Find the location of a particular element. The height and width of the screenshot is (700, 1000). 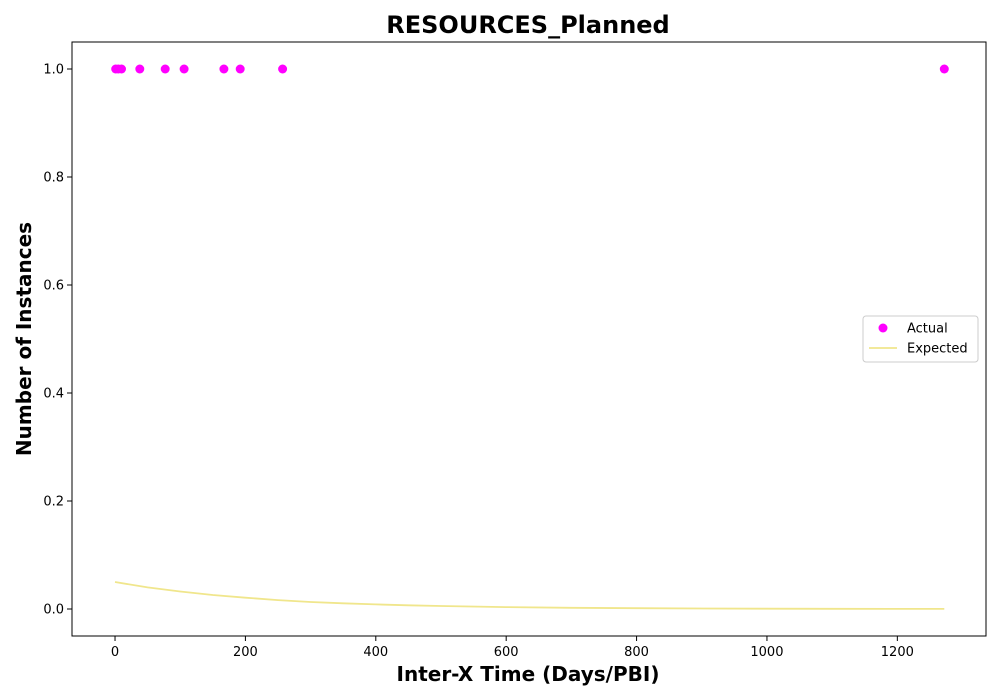

y-tick-label: 0.8 is located at coordinates (53, 178).